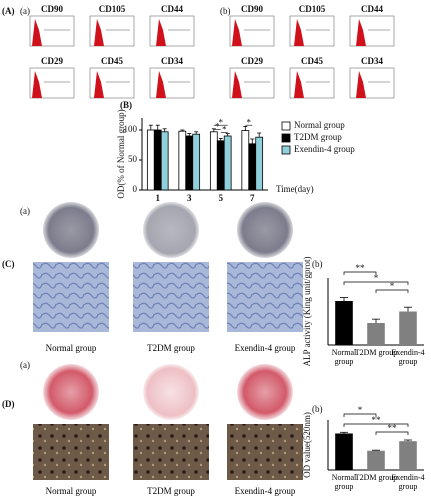  What do you see at coordinates (324, 149) in the screenshot?
I see `legend-label: Exendin-4 group` at bounding box center [324, 149].